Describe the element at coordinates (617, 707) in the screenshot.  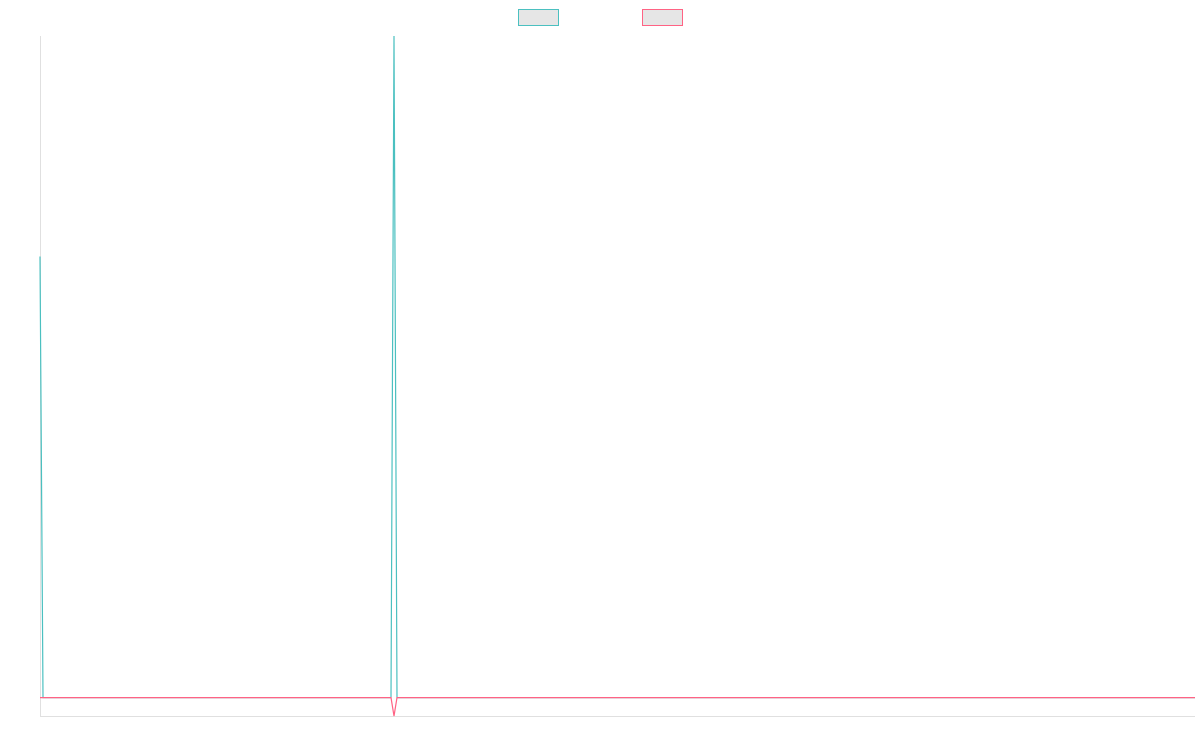
I see `series-line` at that location.